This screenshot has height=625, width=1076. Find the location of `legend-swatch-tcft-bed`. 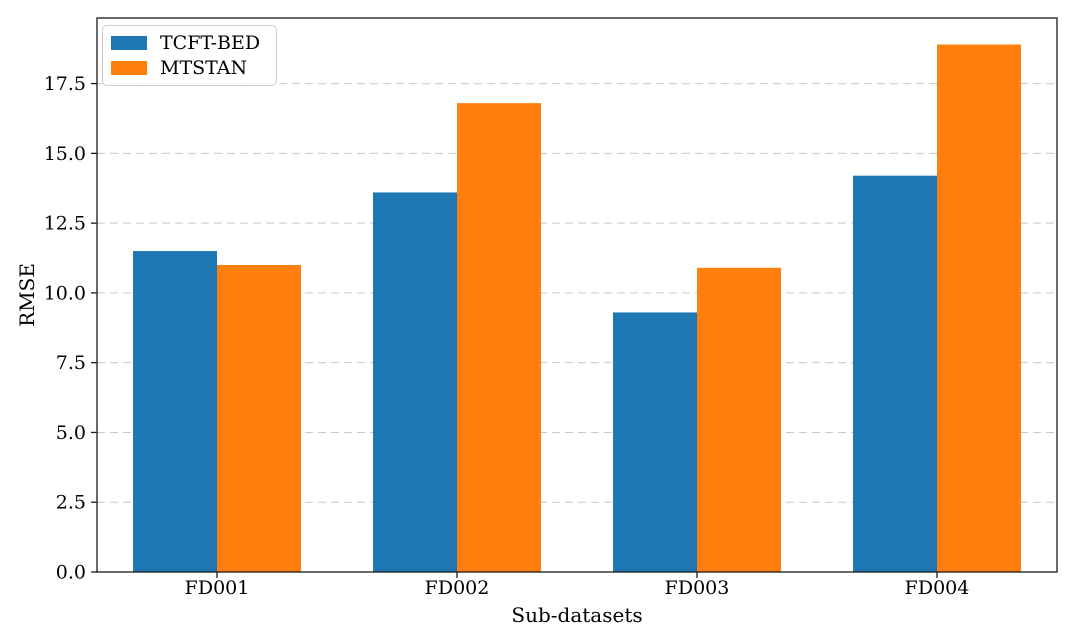

legend-swatch-tcft-bed is located at coordinates (129, 43).